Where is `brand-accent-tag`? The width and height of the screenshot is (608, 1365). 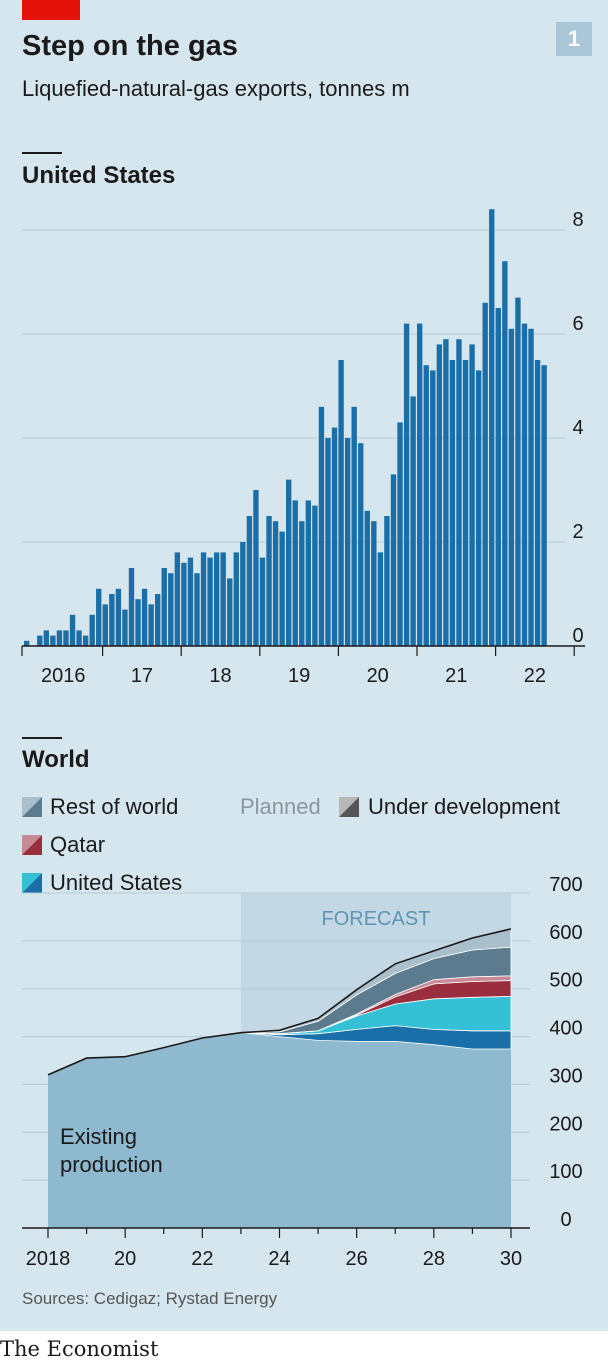 brand-accent-tag is located at coordinates (51, 10).